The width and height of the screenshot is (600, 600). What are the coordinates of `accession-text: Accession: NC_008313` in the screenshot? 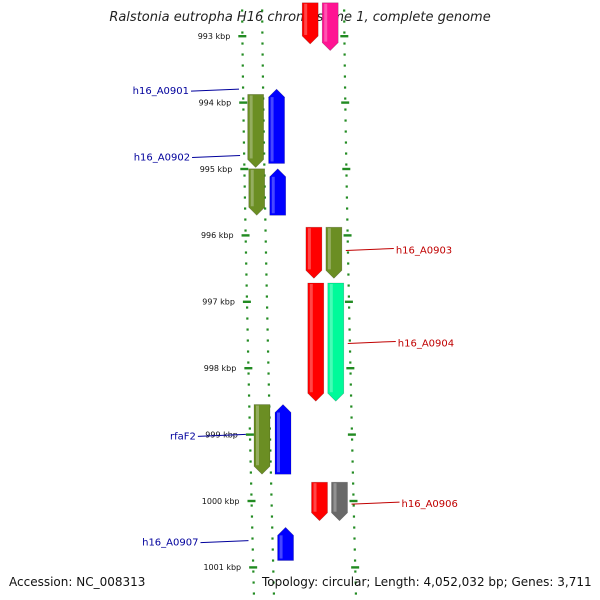 It's located at (77, 582).